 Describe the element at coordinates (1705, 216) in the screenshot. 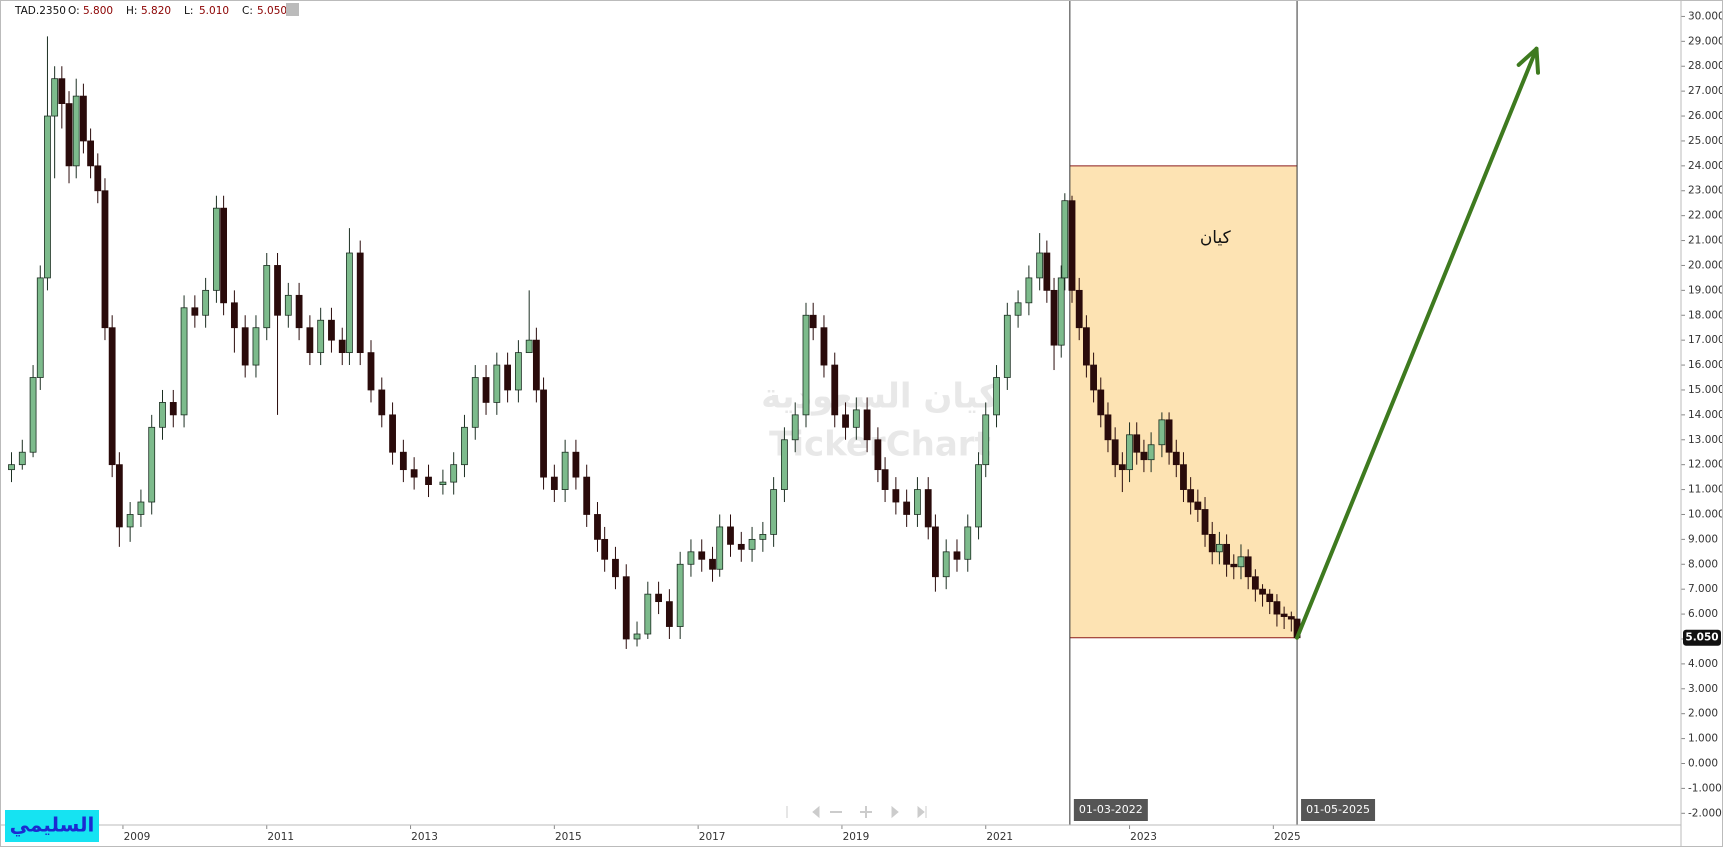

I see `y-tick-label: 22.000` at that location.